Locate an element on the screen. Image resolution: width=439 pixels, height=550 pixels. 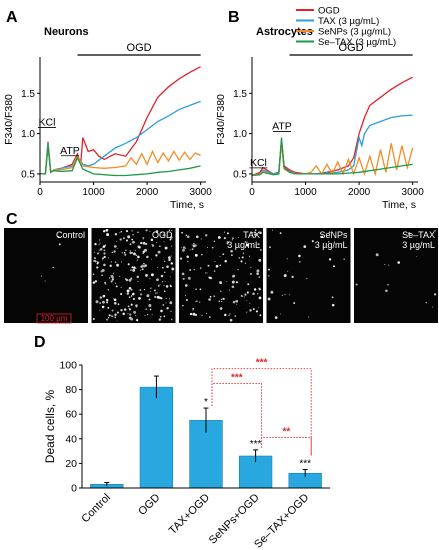
bar-y-tick-label: 100 is located at coordinates (68, 366).